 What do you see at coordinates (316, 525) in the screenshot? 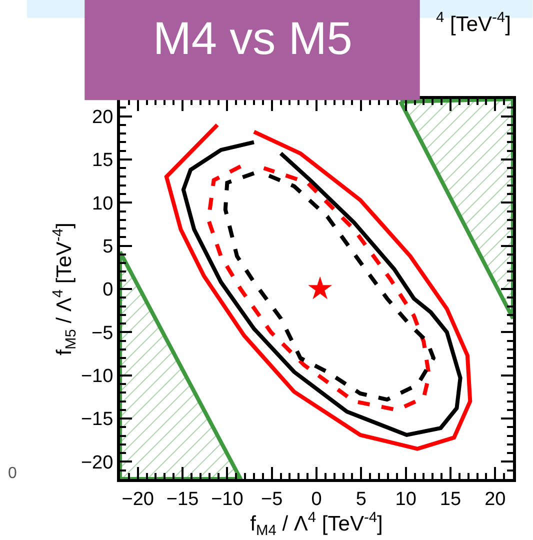
I see `x-axis-title: f$_{M4}$ / Λ$^{4}$ [TeV$^{-4}$]` at bounding box center [316, 525].